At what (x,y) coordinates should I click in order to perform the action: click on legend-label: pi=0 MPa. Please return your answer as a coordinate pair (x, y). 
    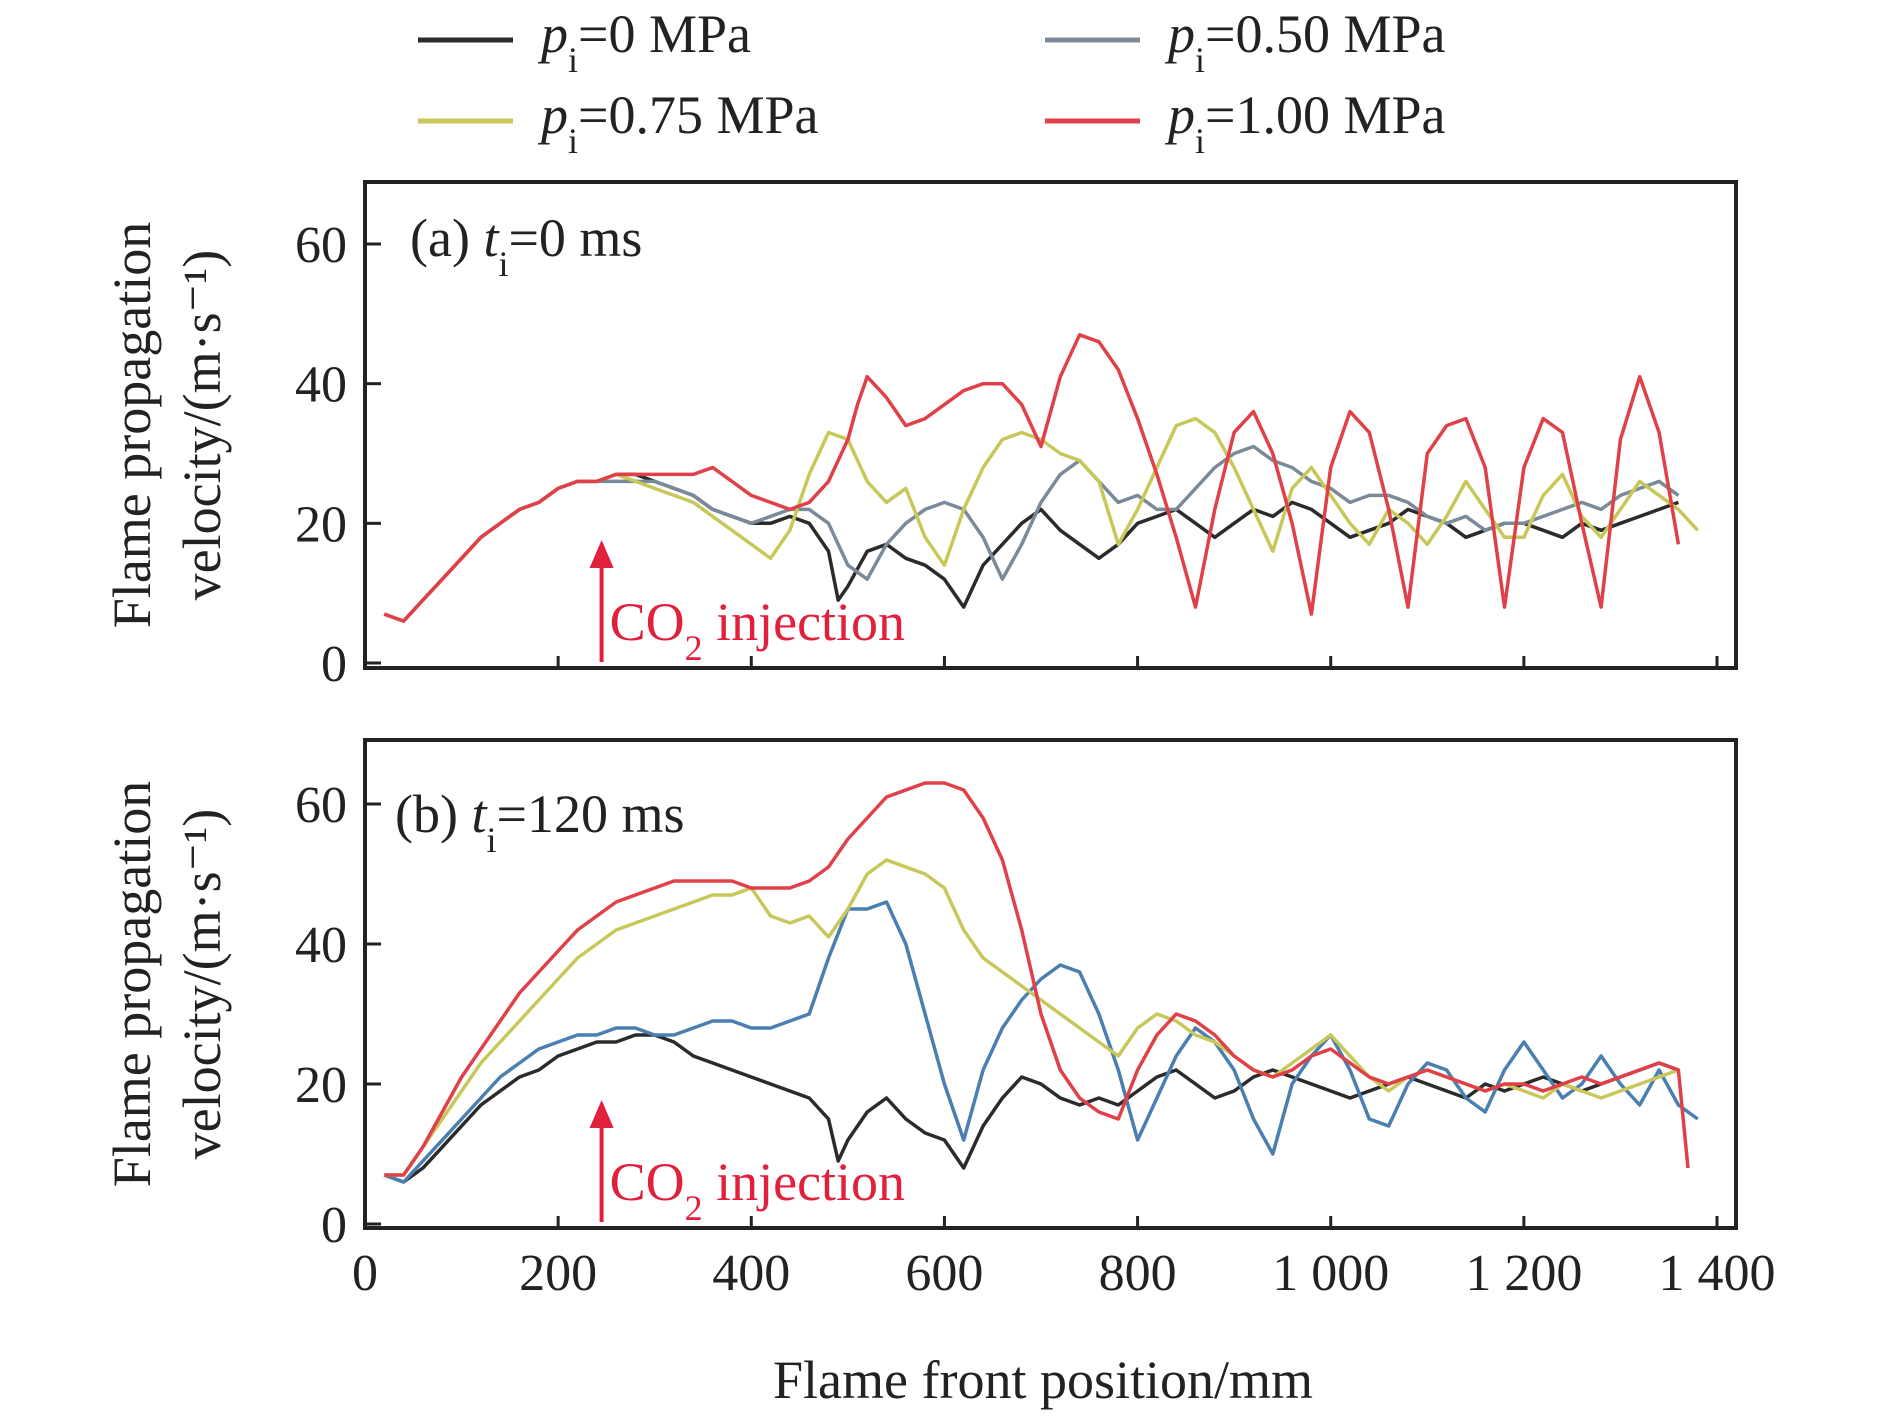
    Looking at the image, I should click on (644, 42).